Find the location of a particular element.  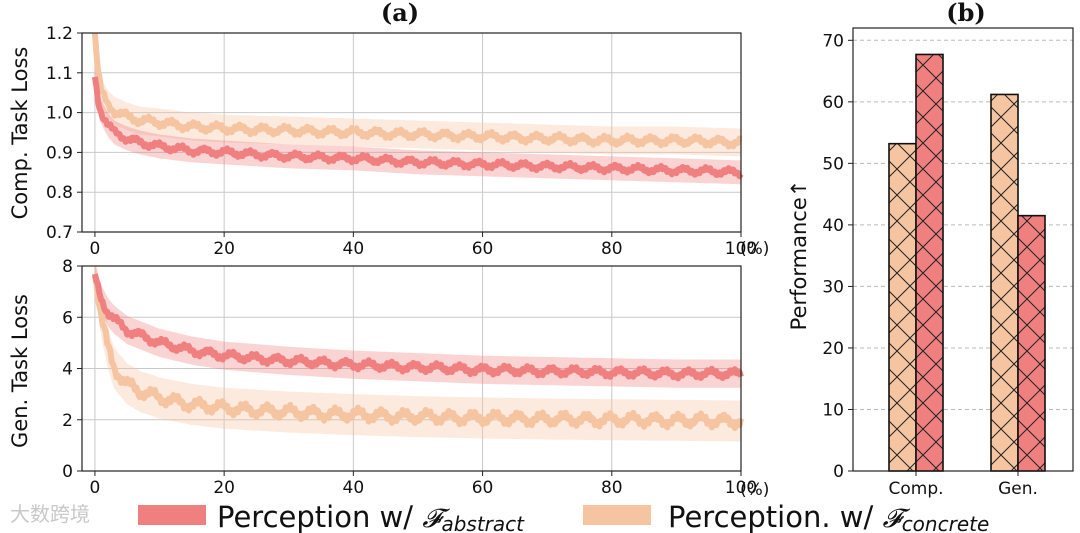

y-tick-label: 4 is located at coordinates (67, 370).